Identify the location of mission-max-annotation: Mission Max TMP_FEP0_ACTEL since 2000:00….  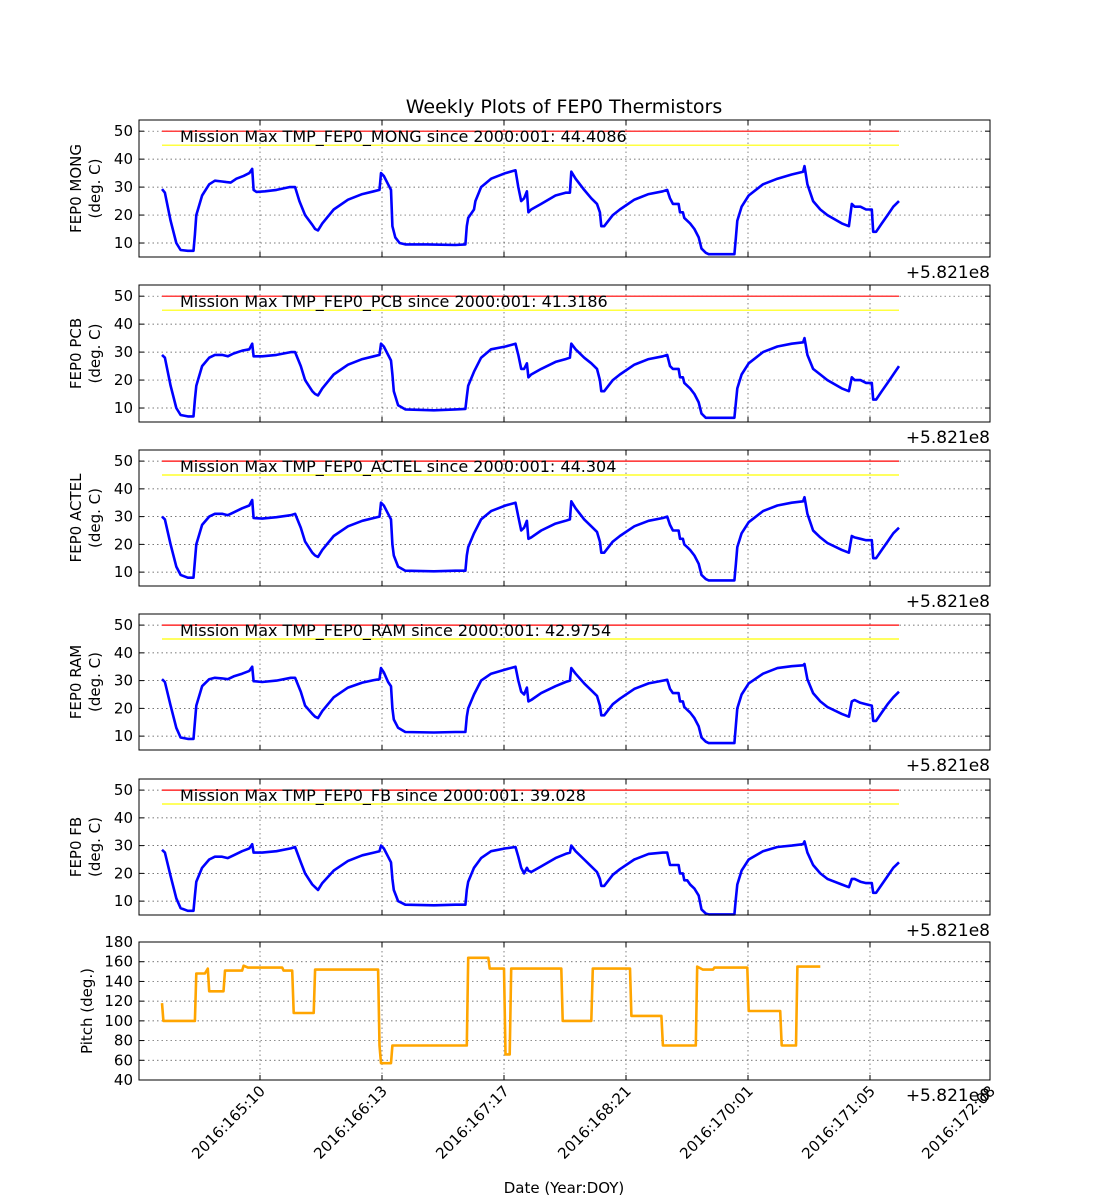
(398, 467).